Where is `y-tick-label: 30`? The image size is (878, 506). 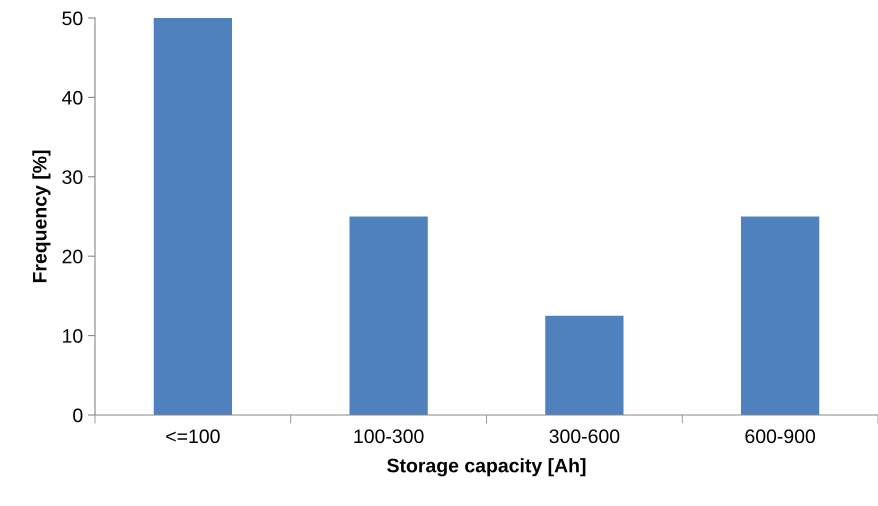 y-tick-label: 30 is located at coordinates (72, 177).